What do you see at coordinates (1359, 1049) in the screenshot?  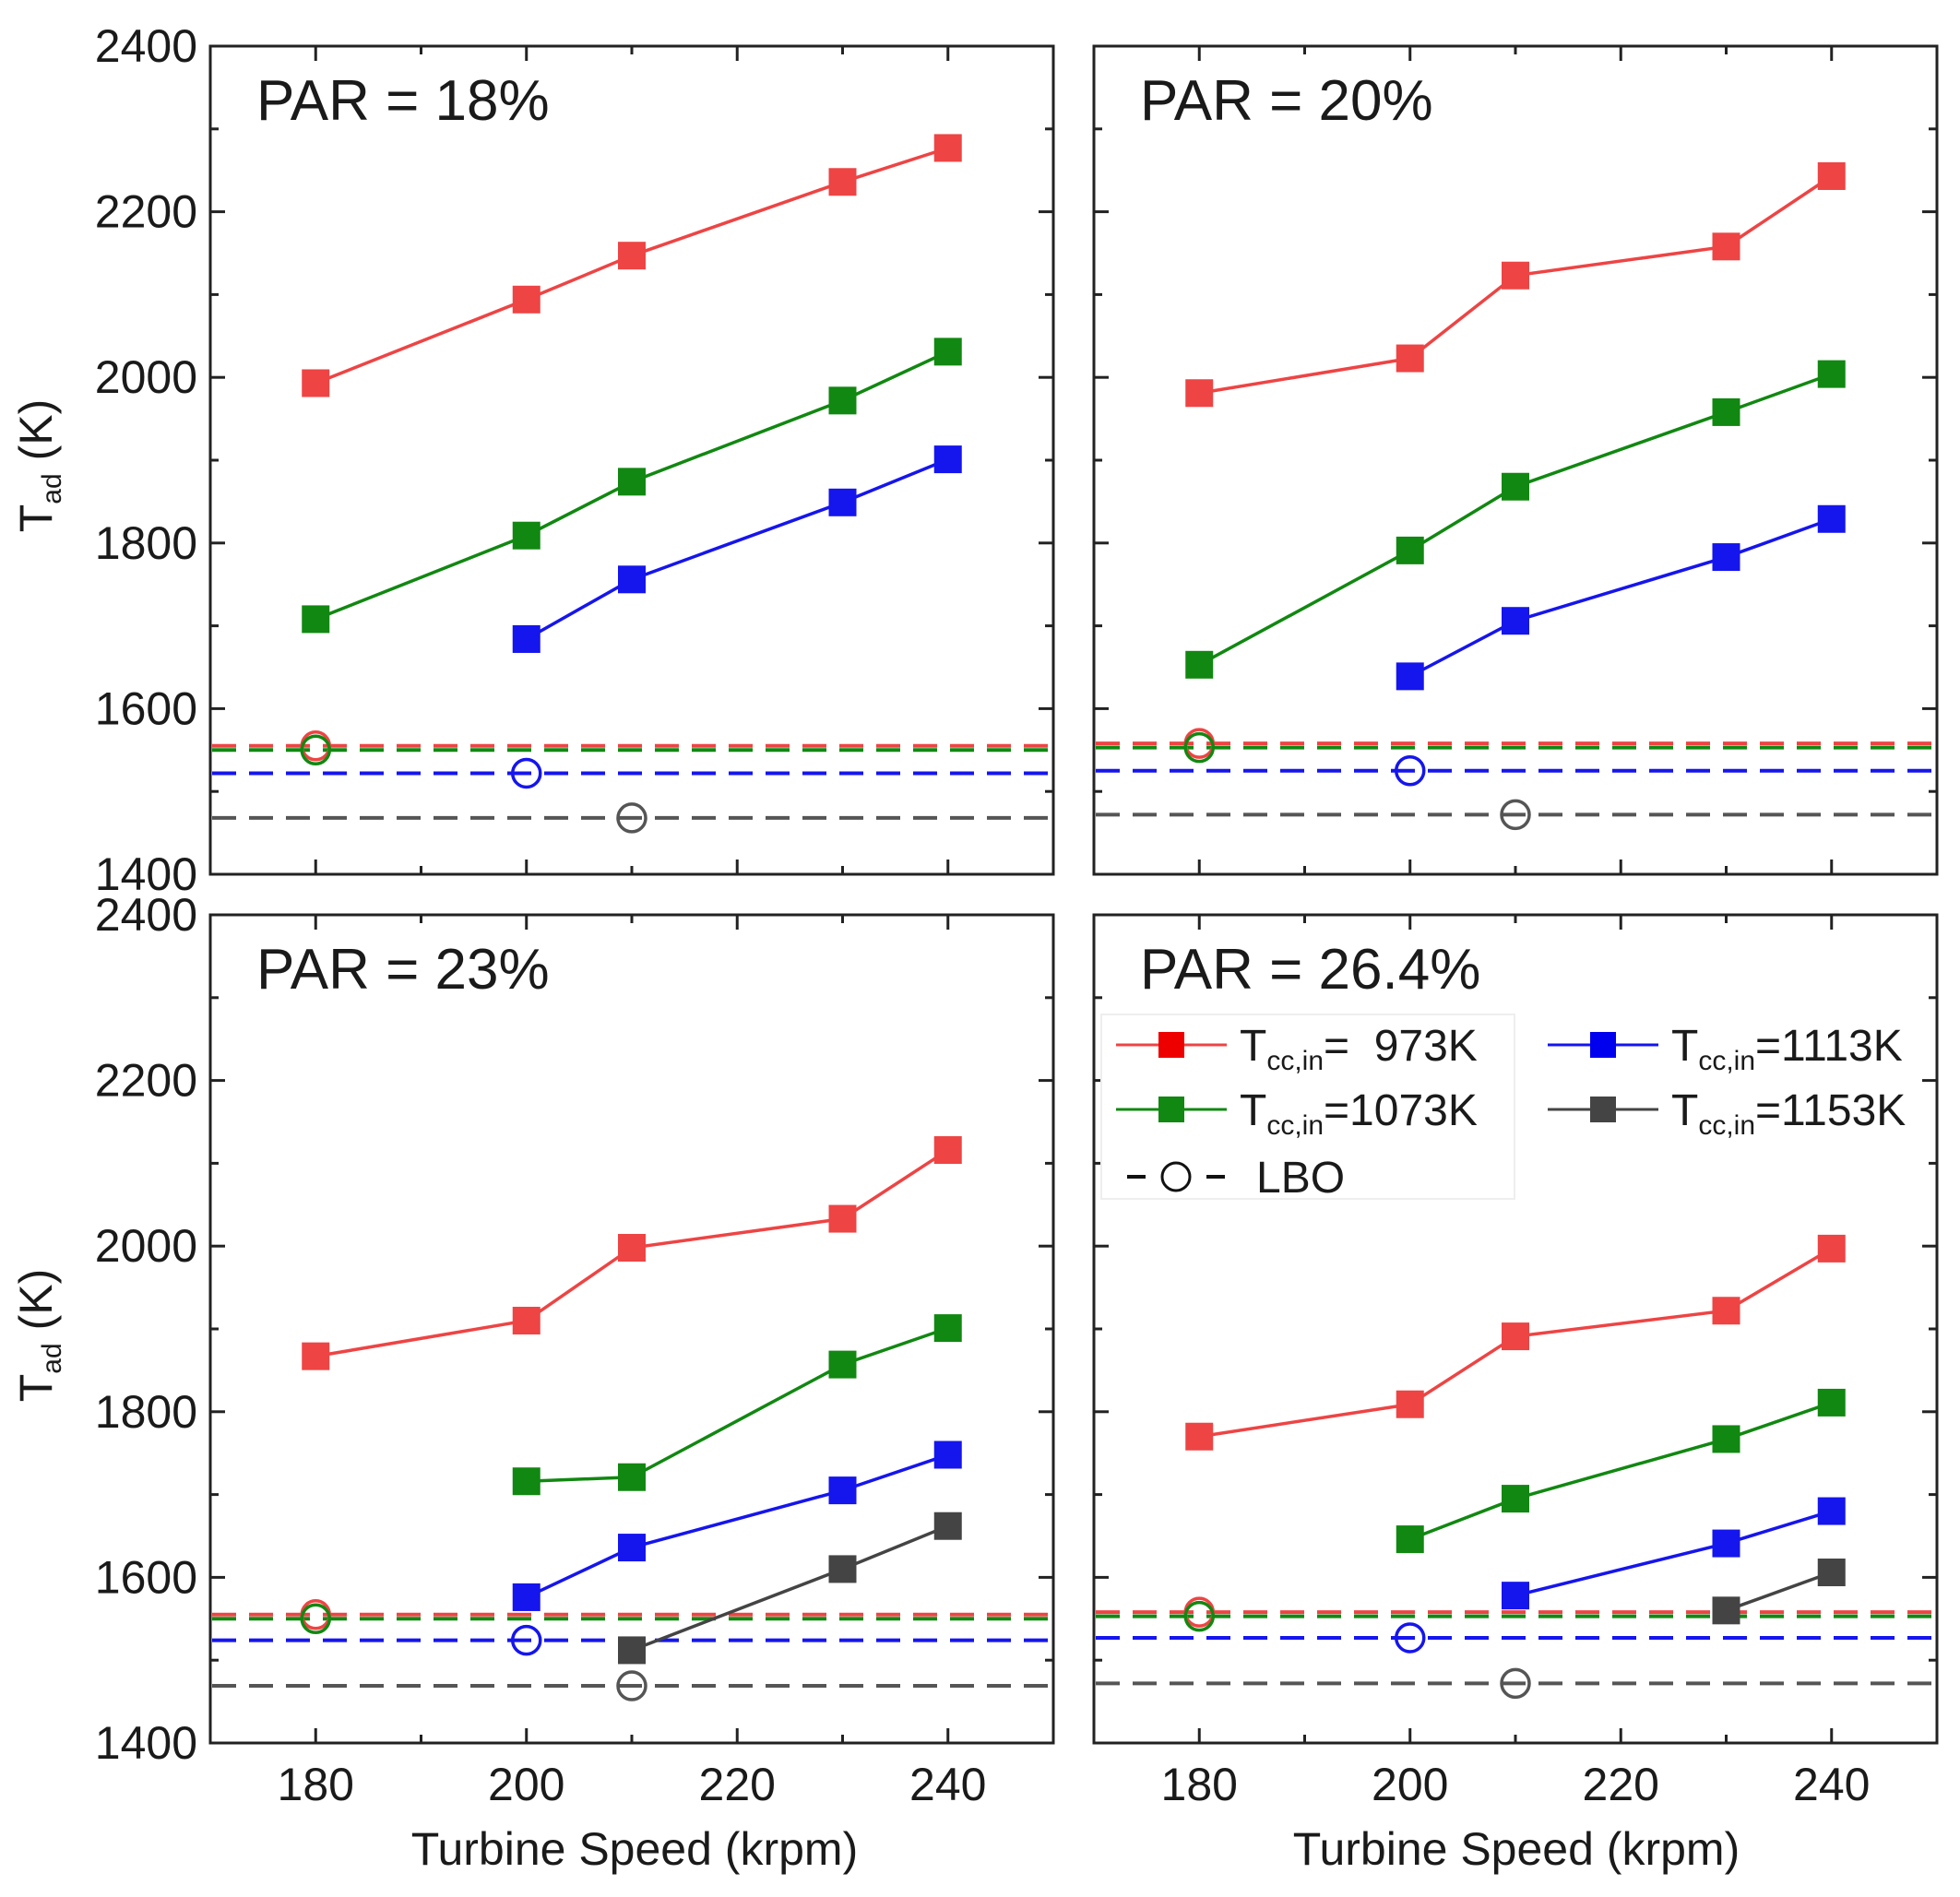 I see `legend-text: Tcc,in= 973K` at bounding box center [1359, 1049].